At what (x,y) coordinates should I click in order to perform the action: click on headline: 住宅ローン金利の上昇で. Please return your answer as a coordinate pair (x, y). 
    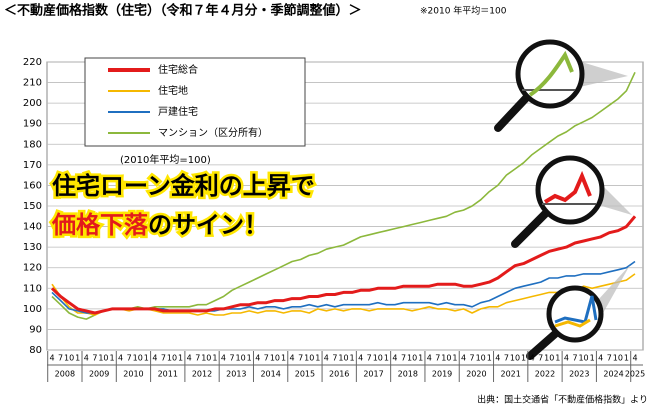
    Looking at the image, I should click on (183, 186).